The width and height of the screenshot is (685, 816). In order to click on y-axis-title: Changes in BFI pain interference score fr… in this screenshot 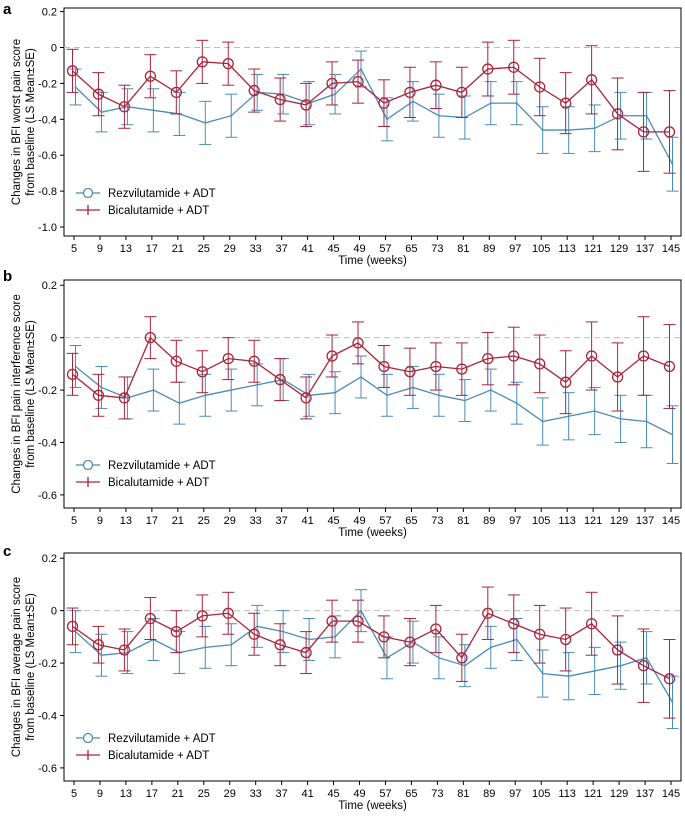, I will do `click(24, 393)`.